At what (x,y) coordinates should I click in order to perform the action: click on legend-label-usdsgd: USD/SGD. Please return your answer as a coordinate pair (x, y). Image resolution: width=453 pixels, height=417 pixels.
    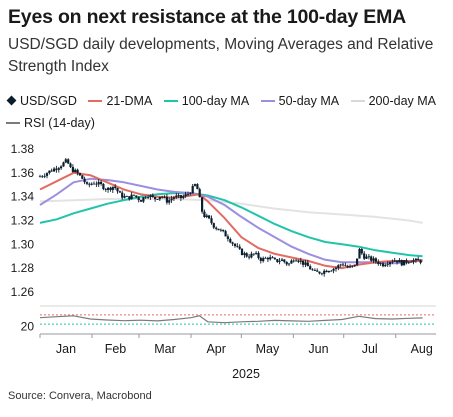
    Looking at the image, I should click on (48, 101).